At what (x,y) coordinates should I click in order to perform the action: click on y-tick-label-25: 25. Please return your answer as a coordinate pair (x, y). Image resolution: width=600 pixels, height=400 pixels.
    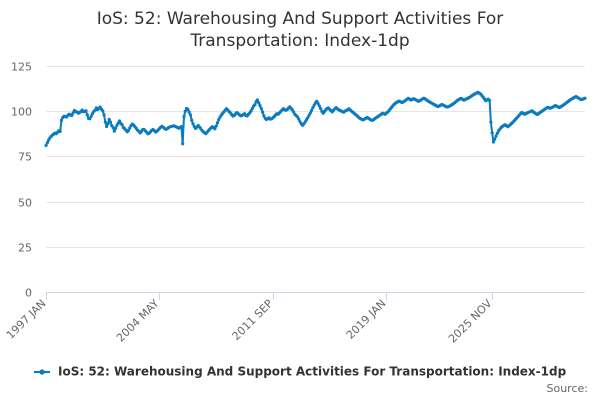
    Looking at the image, I should click on (25, 248).